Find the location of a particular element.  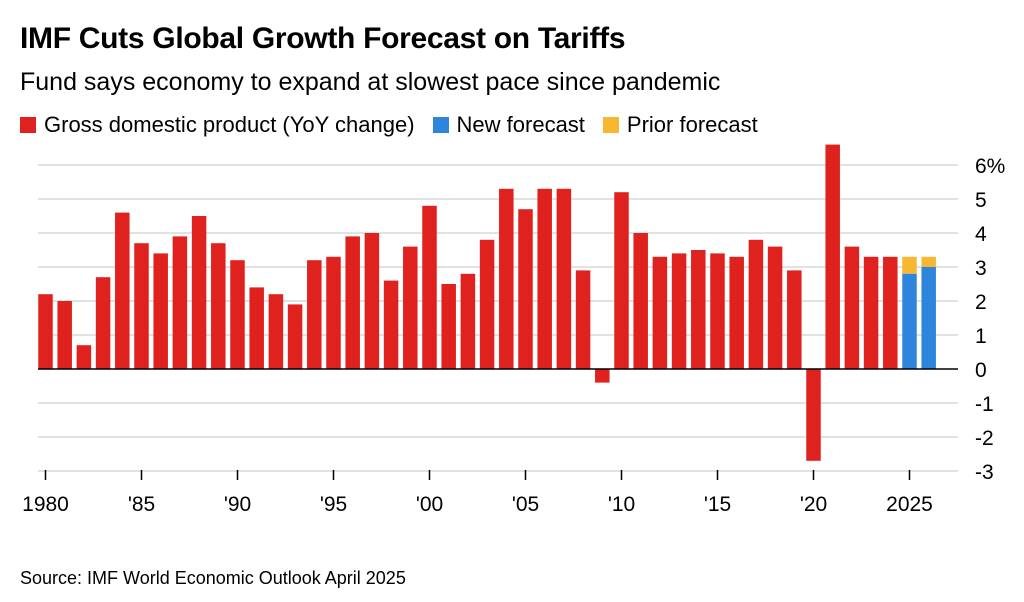

x-tick-label: '15 is located at coordinates (717, 504).